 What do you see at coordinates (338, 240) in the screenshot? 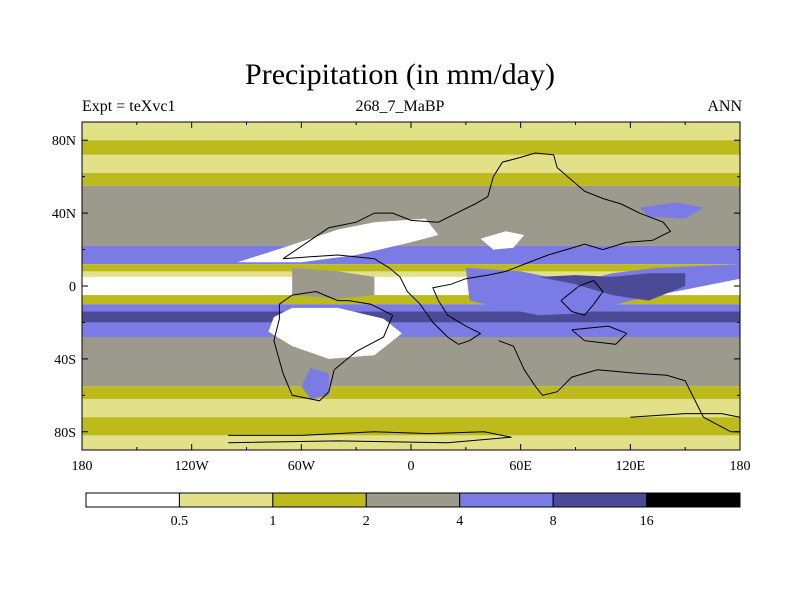
I see `north-dry-zone` at bounding box center [338, 240].